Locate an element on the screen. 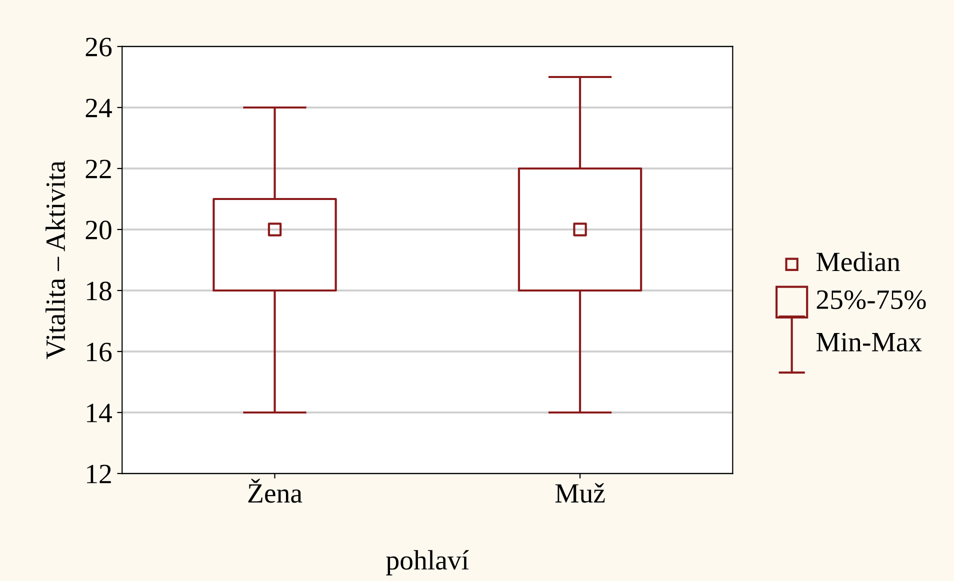 The height and width of the screenshot is (581, 954). y-tick-label: 20 is located at coordinates (99, 230).